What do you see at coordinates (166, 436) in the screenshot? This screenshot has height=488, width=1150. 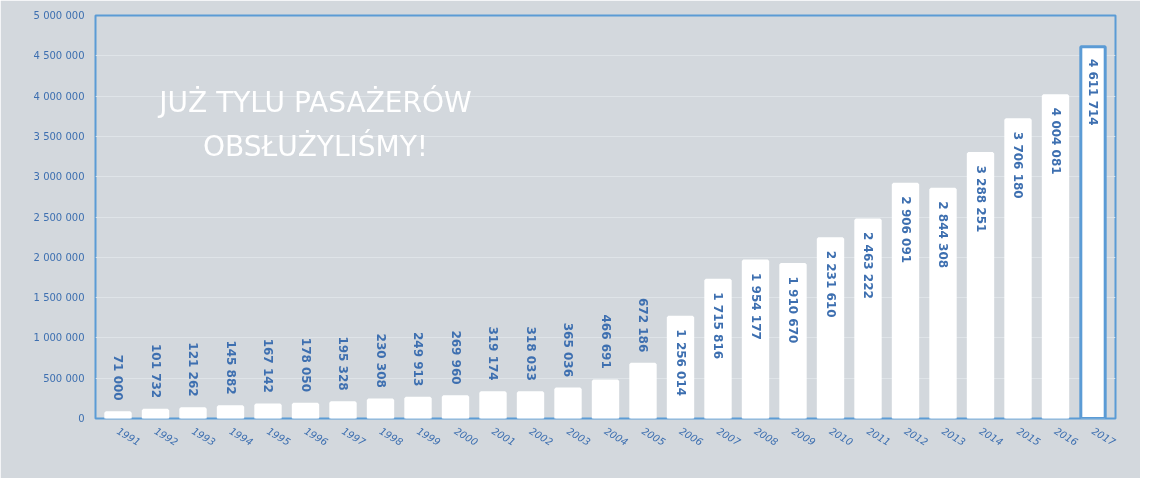 I see `x-tick-label: 1992` at bounding box center [166, 436].